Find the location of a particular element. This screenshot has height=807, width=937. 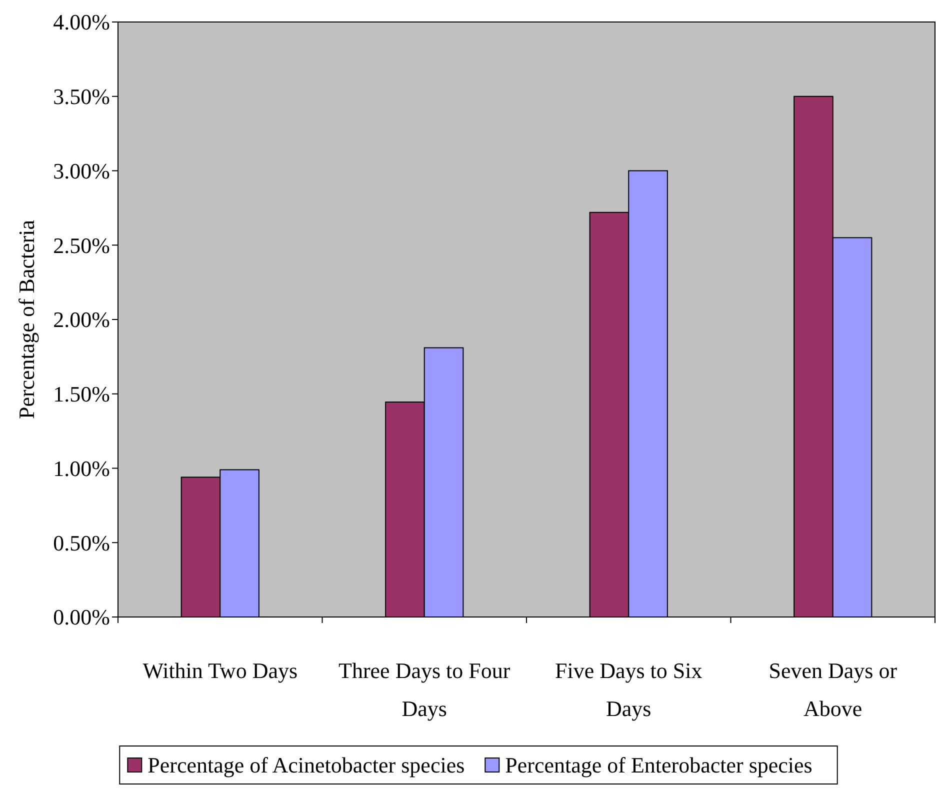

x-tick-label: Seven Days or Above is located at coordinates (833, 689).